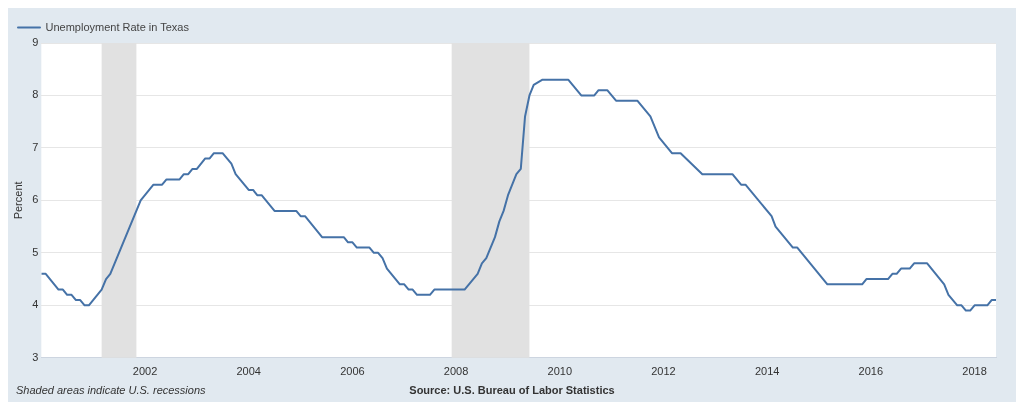 The width and height of the screenshot is (1024, 412). I want to click on x-tick-label: 2008, so click(456, 371).